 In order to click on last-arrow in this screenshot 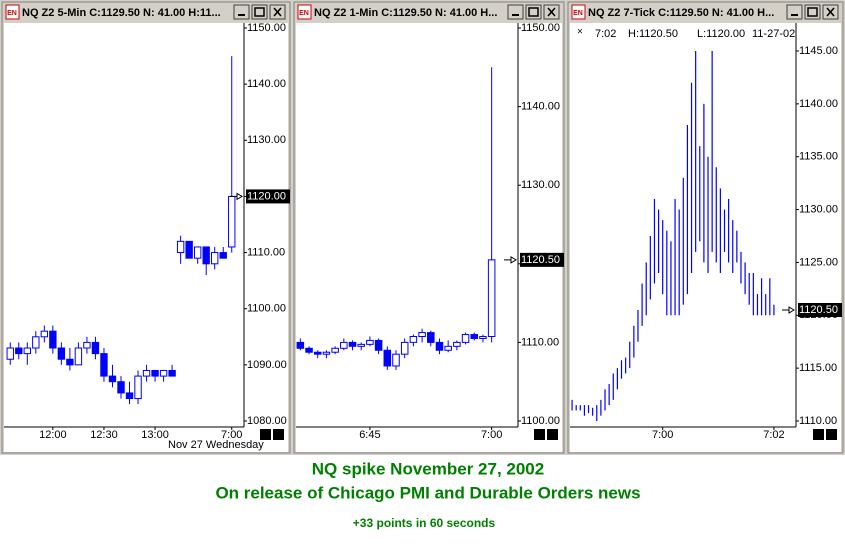, I will do `click(510, 259)`.